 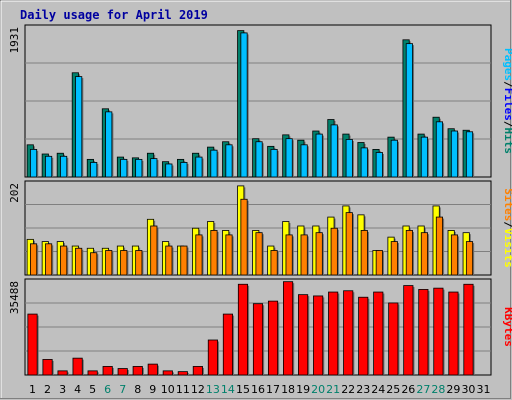 What do you see at coordinates (348, 389) in the screenshot?
I see `x-tick-label: 22` at bounding box center [348, 389].